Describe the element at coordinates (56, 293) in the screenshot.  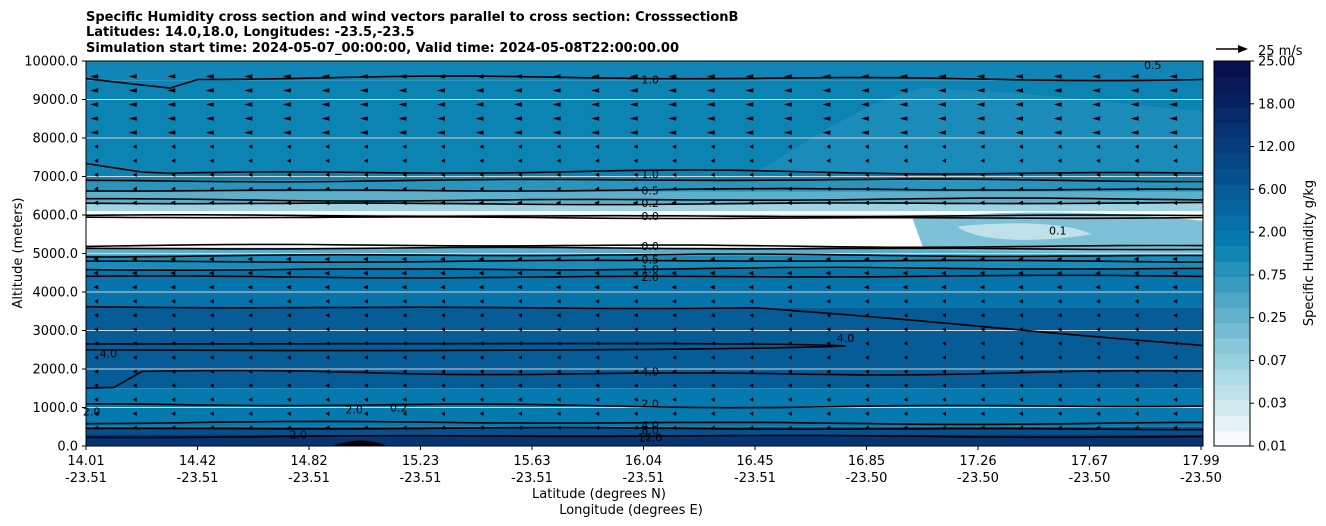
I see `y-tick-label-4: 4000.0` at that location.